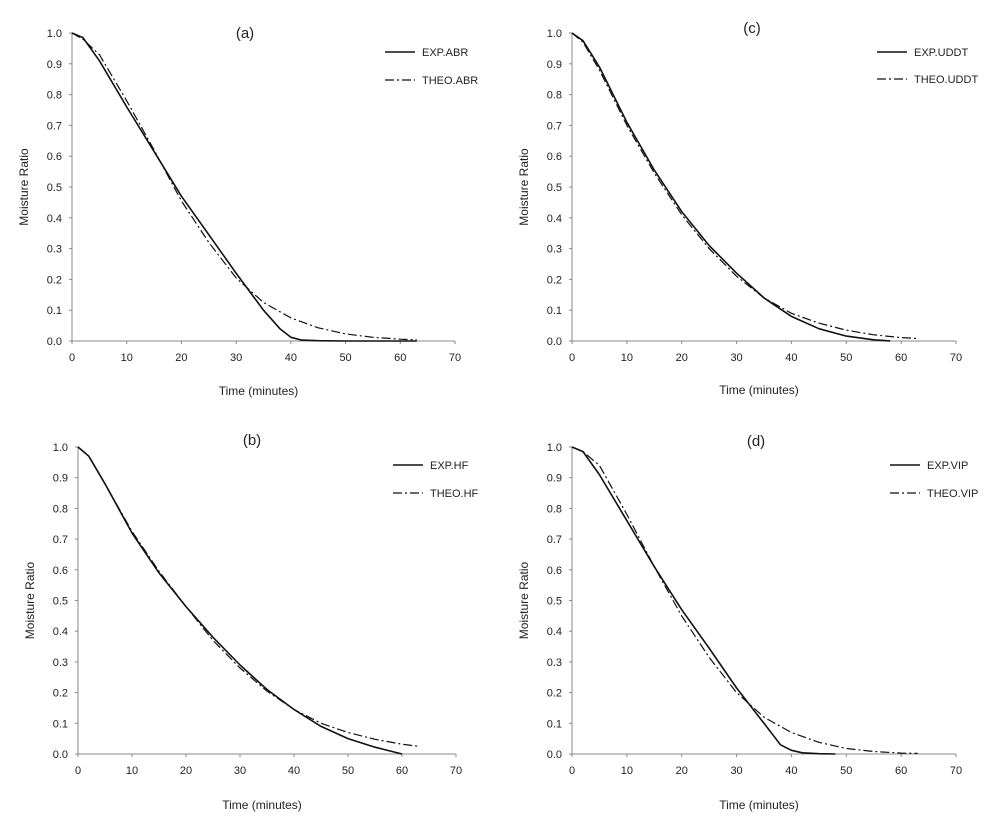 This screenshot has height=830, width=1000. Describe the element at coordinates (245, 33) in the screenshot. I see `panel-title: (a)` at that location.